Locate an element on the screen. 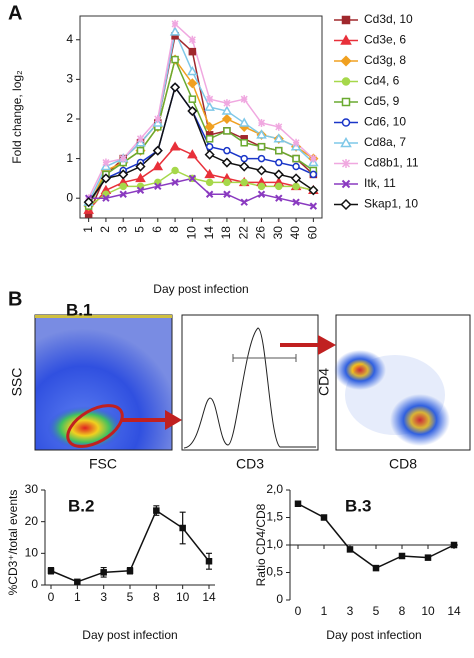  y-tick-label: 1,0 is located at coordinates (274, 544).